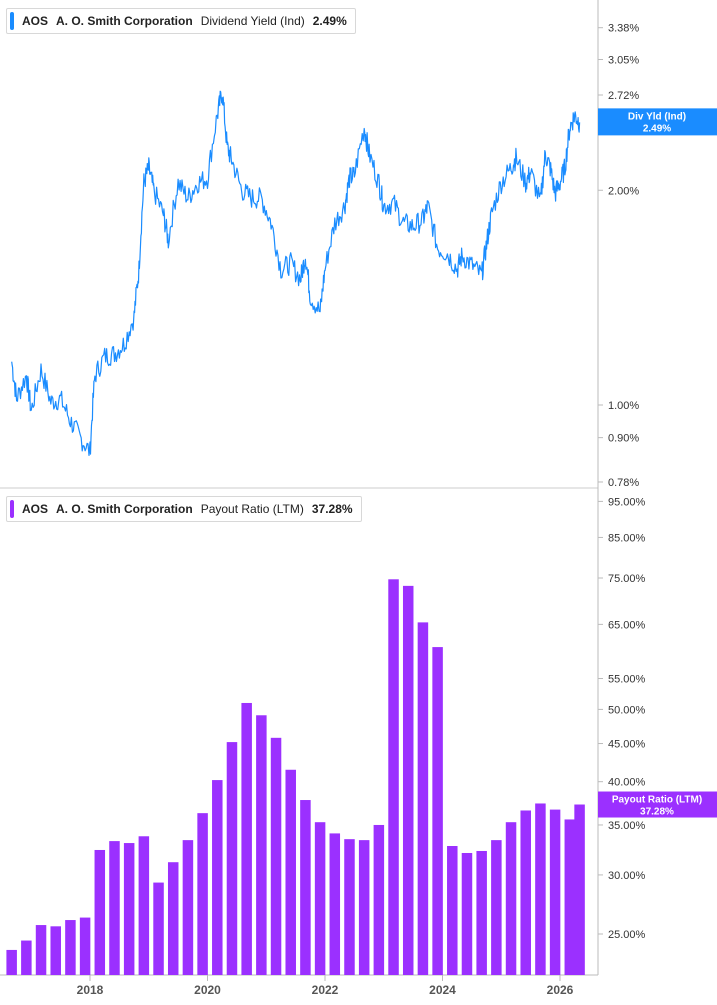 The height and width of the screenshot is (1005, 717). What do you see at coordinates (627, 502) in the screenshot?
I see `payout-tick-label: 95.00%` at bounding box center [627, 502].